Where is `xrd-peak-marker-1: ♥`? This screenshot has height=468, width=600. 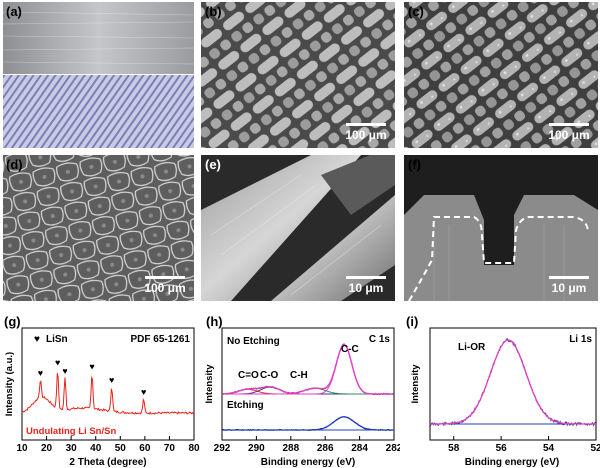 xrd-peak-marker-1: ♥ is located at coordinates (57, 363).